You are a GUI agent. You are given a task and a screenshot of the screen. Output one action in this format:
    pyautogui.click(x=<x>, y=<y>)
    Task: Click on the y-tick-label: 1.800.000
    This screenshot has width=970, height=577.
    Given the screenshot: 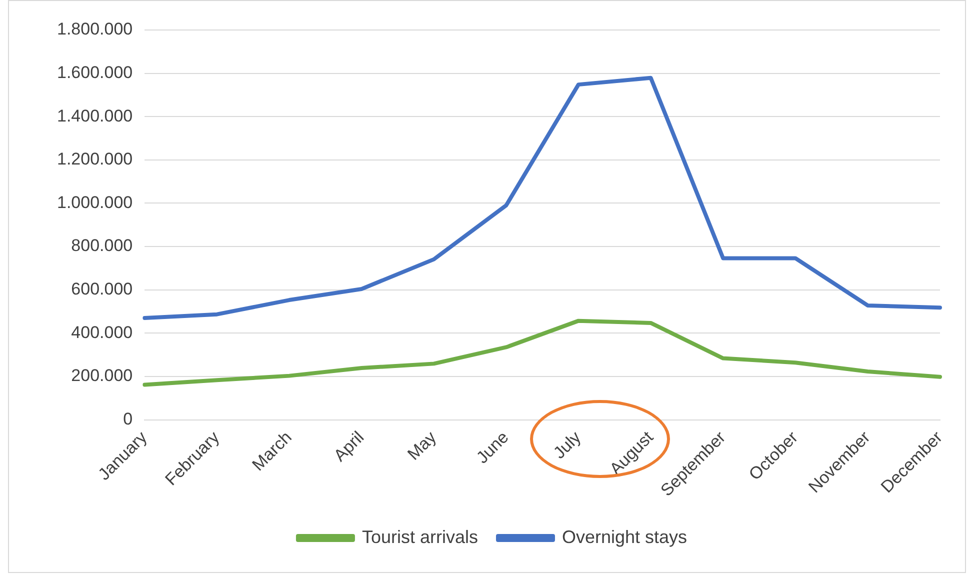 What is the action you would take?
    pyautogui.click(x=94, y=29)
    